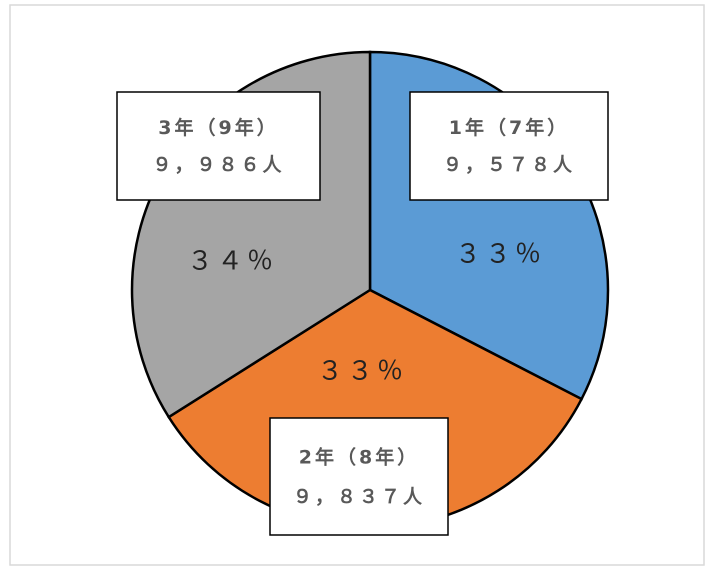 The height and width of the screenshot is (570, 715). I want to click on value-label: ９，９８６人, so click(218, 165).